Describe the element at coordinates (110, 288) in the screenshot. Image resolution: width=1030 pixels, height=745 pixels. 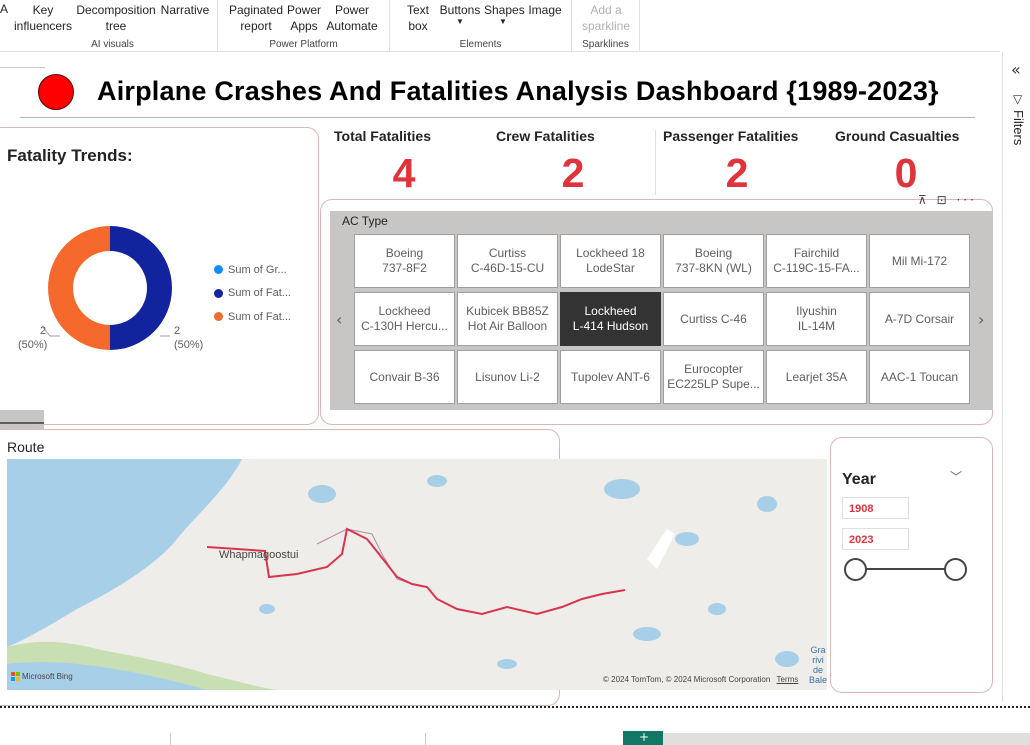
I see `donut-hole` at that location.